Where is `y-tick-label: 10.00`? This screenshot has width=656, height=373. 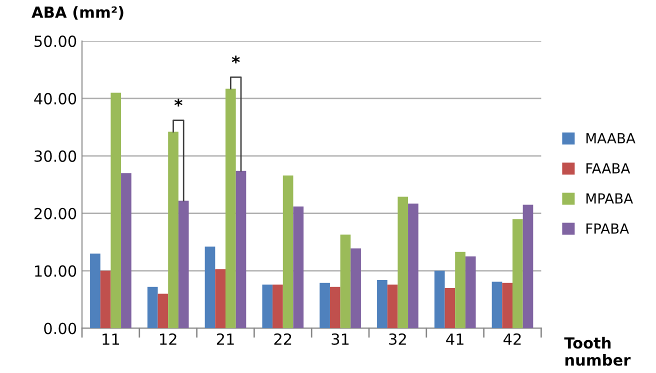 y-tick-label: 10.00 is located at coordinates (55, 271).